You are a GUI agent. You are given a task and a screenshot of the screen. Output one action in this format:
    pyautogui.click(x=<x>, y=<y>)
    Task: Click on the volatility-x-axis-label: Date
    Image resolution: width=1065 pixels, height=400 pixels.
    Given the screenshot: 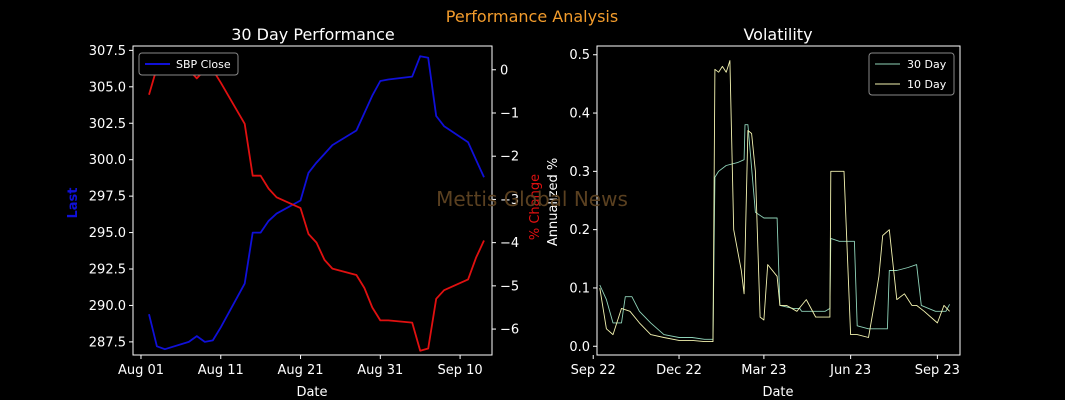 What is the action you would take?
    pyautogui.click(x=777, y=392)
    